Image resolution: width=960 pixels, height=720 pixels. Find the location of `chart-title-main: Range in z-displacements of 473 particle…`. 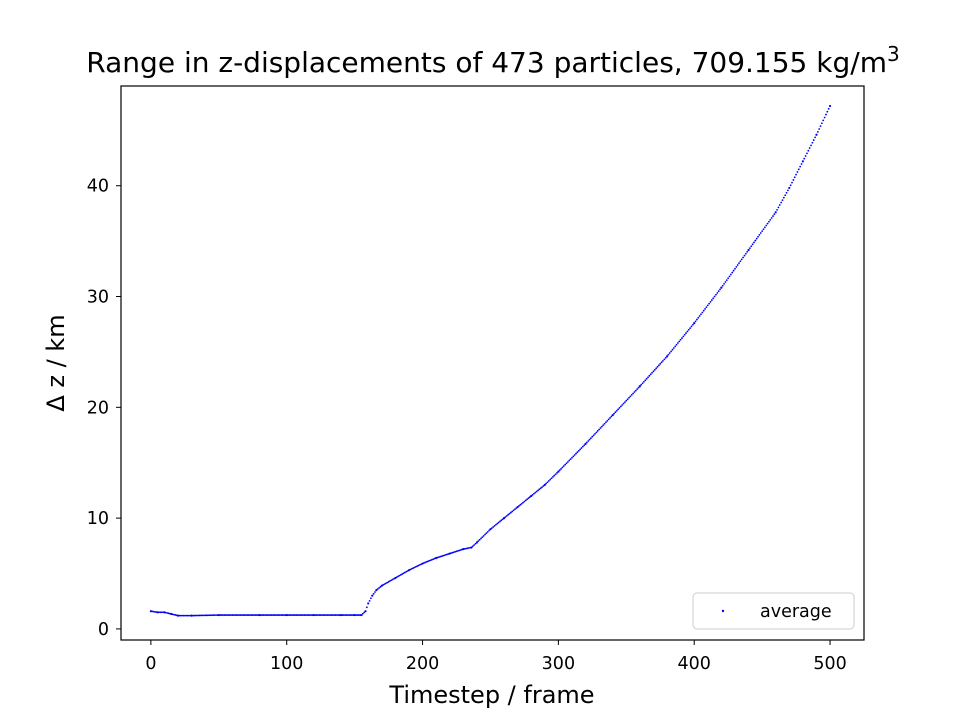

chart-title-main: Range in z-displacements of 473 particle… is located at coordinates (486, 62).